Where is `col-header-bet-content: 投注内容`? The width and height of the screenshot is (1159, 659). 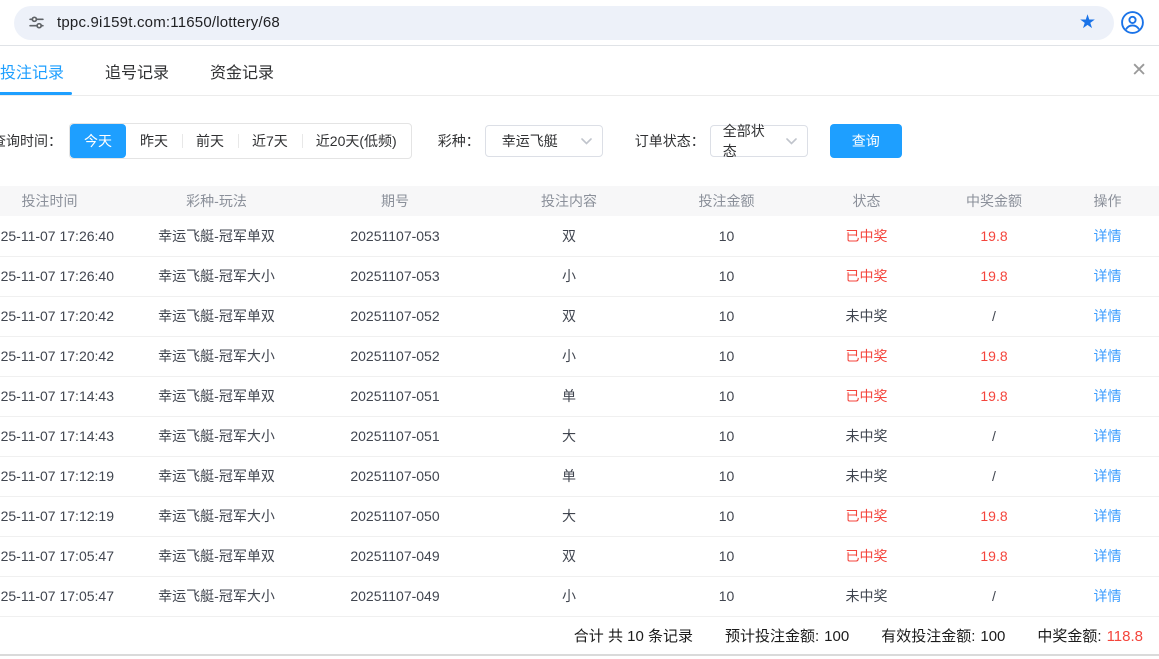
col-header-bet-content: 投注内容 is located at coordinates (569, 201).